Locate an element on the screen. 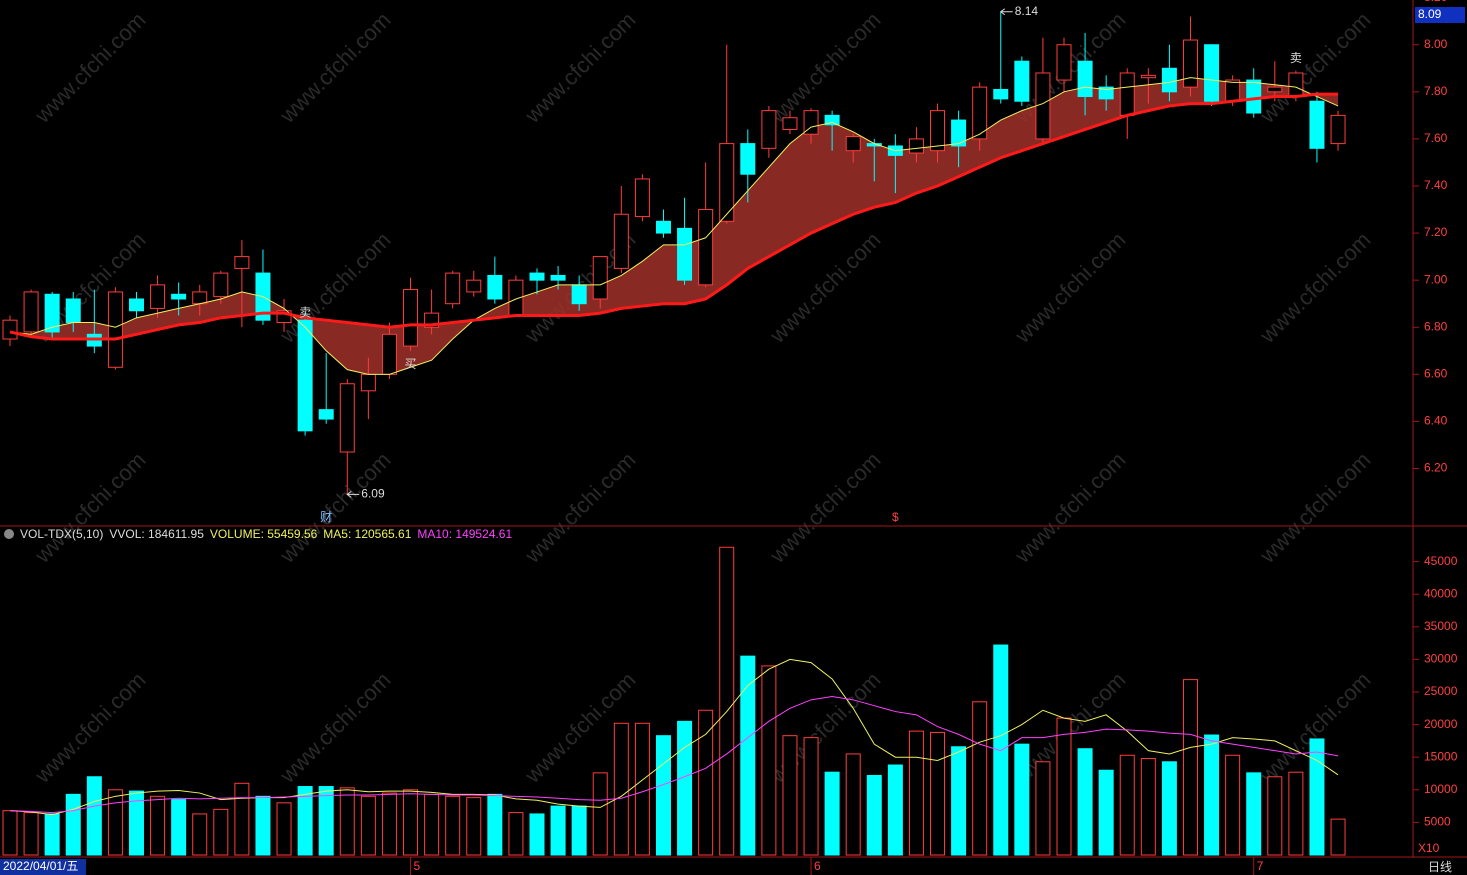  y-tick-label: 30000 is located at coordinates (1441, 659).